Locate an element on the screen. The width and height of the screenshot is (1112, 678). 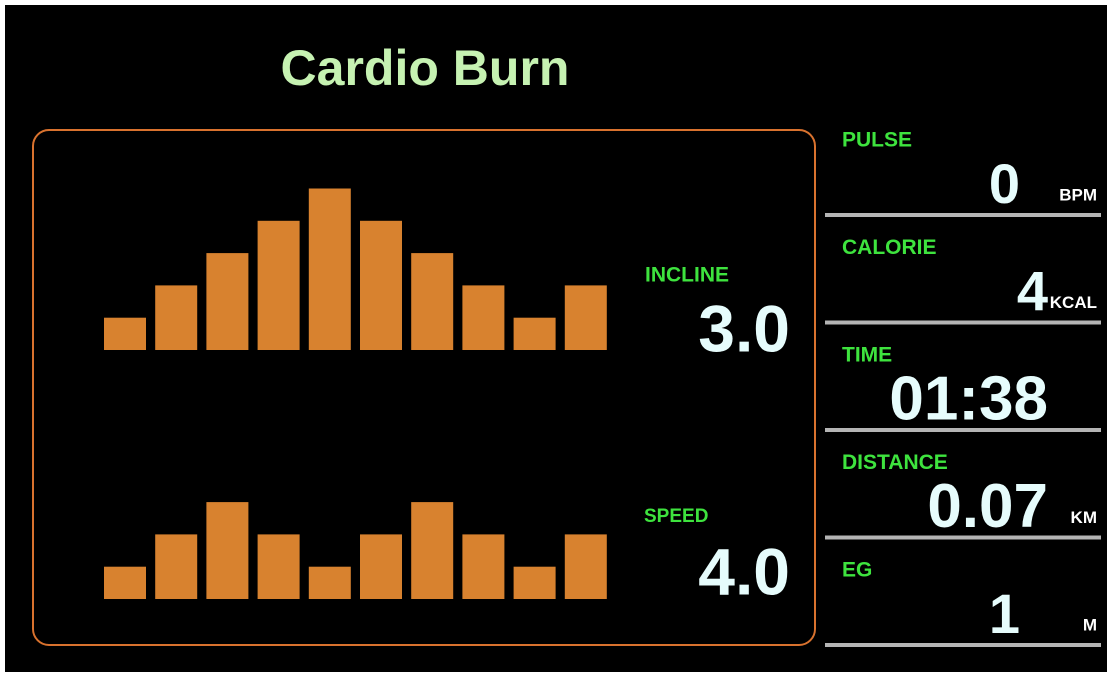
stat-unit: M is located at coordinates (1090, 624).